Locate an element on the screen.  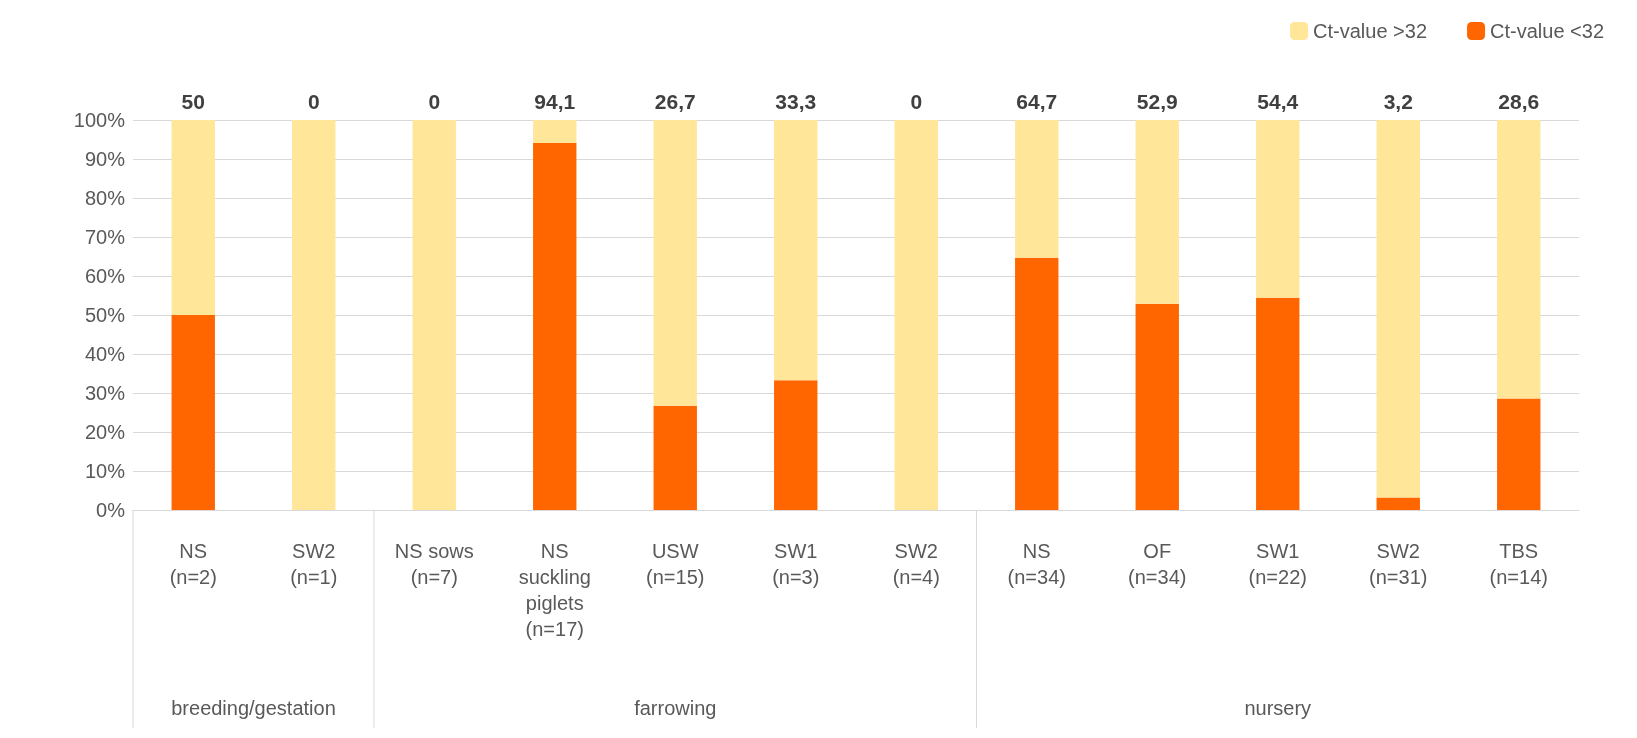
x-tick-label: SW1 (n=3) is located at coordinates (796, 564).